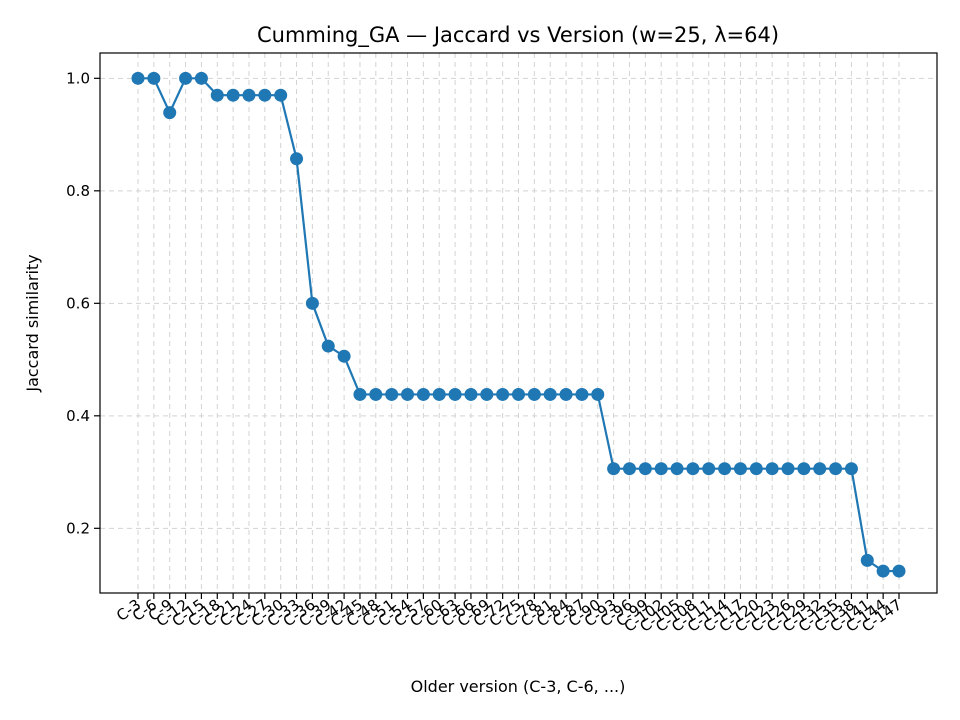 This screenshot has width=960, height=720. What do you see at coordinates (78, 191) in the screenshot?
I see `y-tick-label: 0.8` at bounding box center [78, 191].